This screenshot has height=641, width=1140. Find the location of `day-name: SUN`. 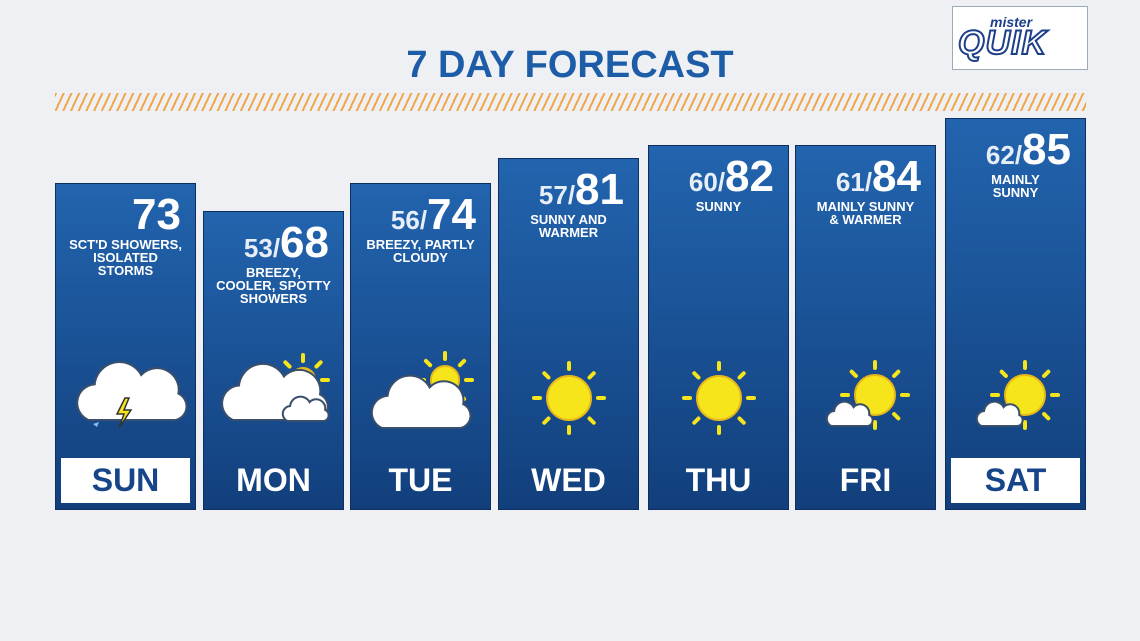

day-name: SUN is located at coordinates (125, 480).